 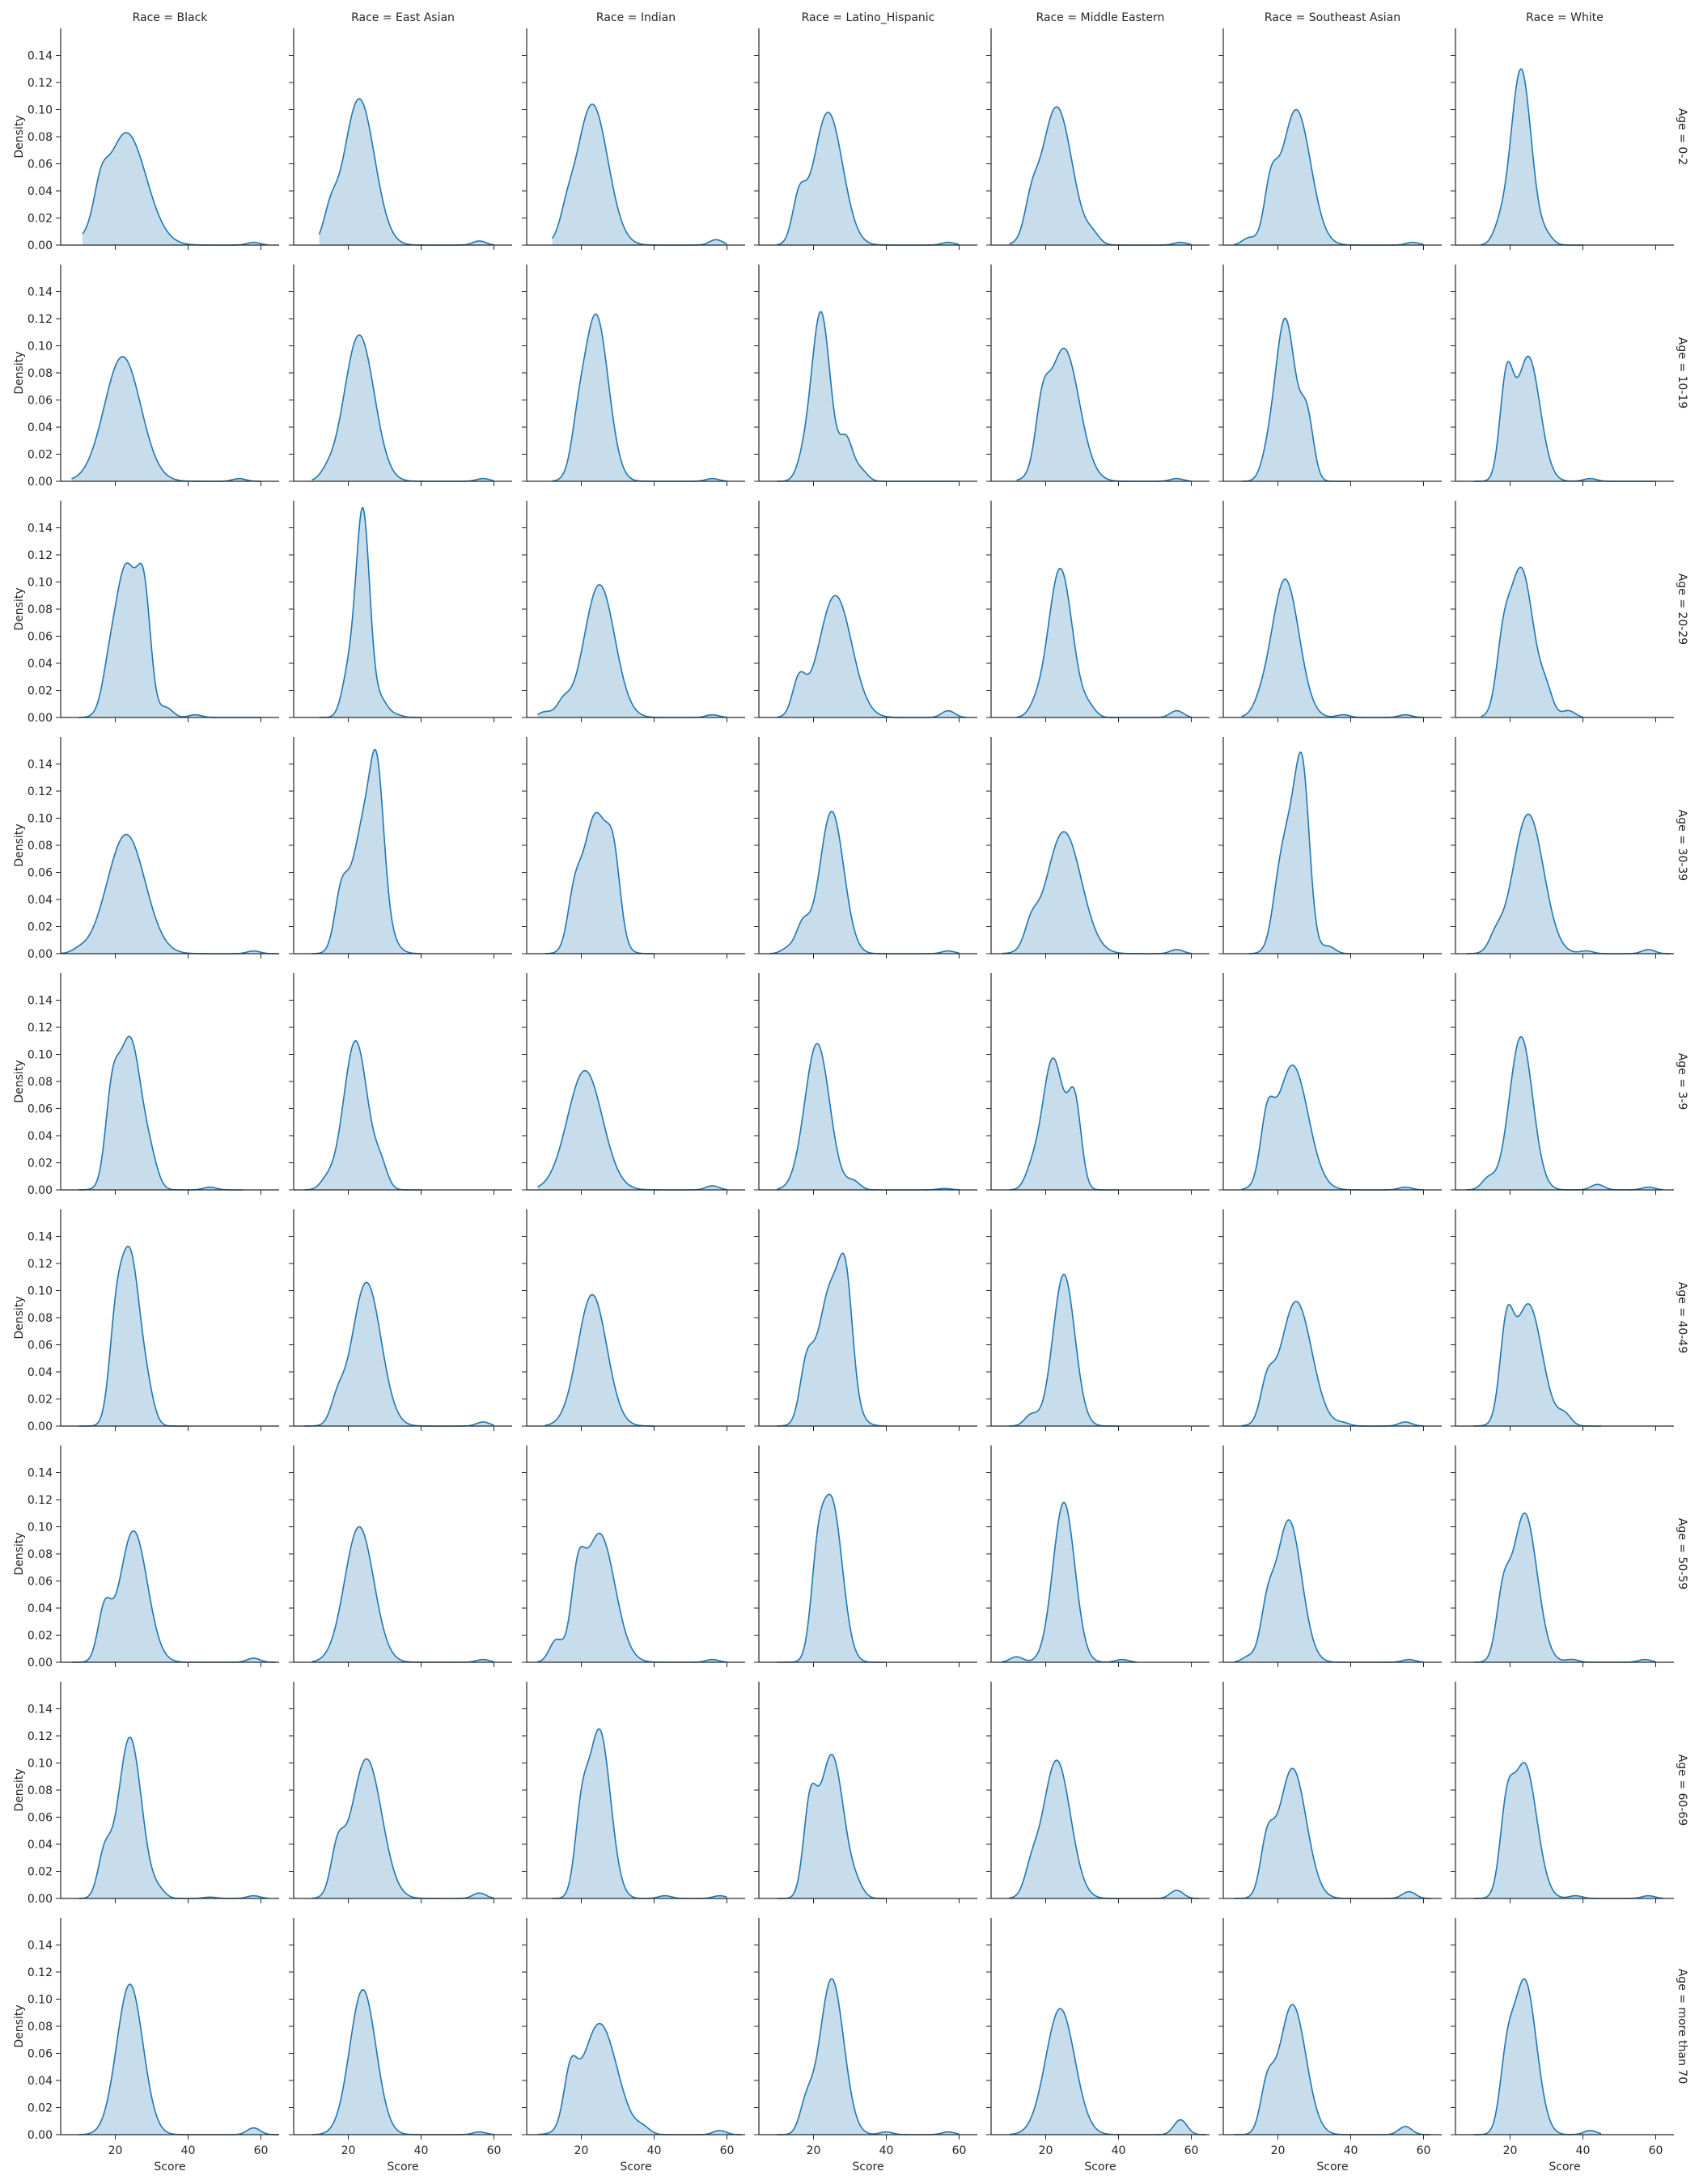 What do you see at coordinates (400, 375) in the screenshot?
I see `facet-panel-r1-c1` at bounding box center [400, 375].